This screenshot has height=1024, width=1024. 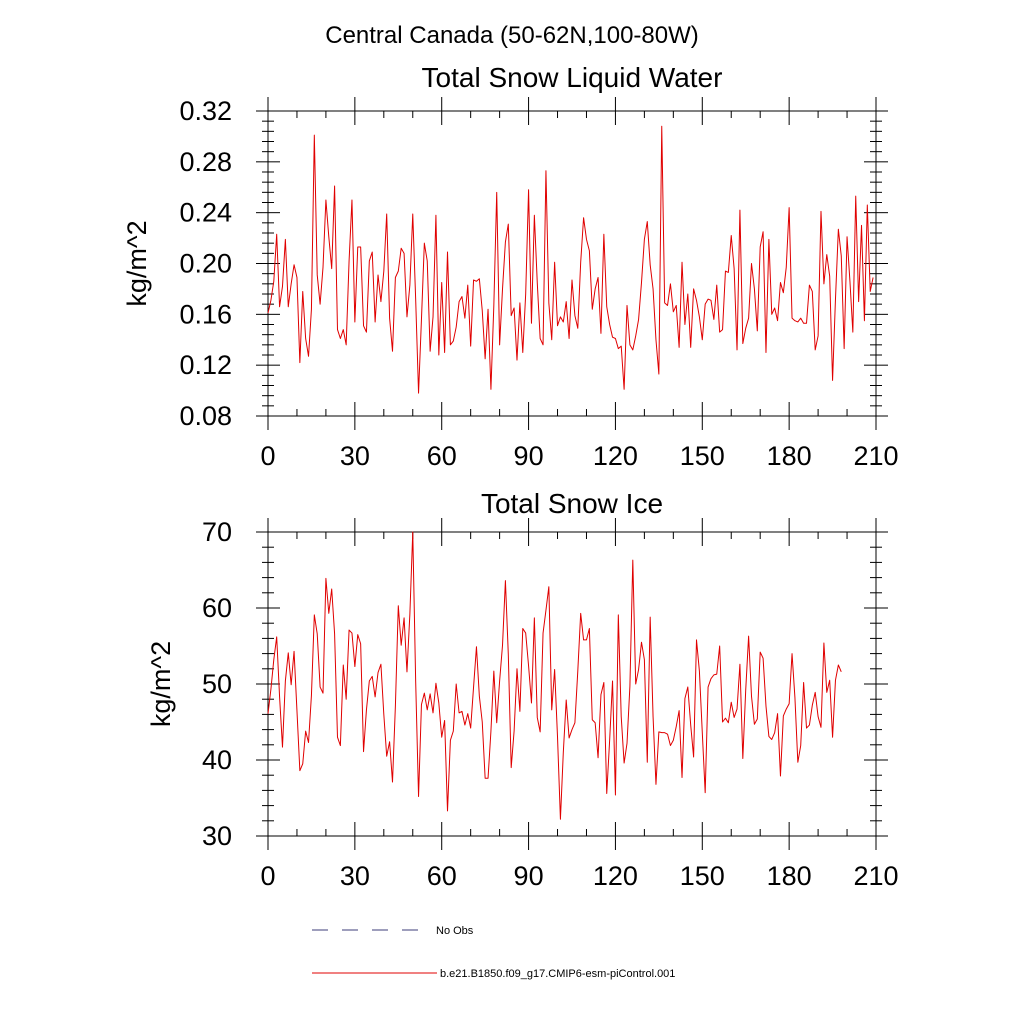 I want to click on y-tick-label: 30, so click(x=217, y=836).